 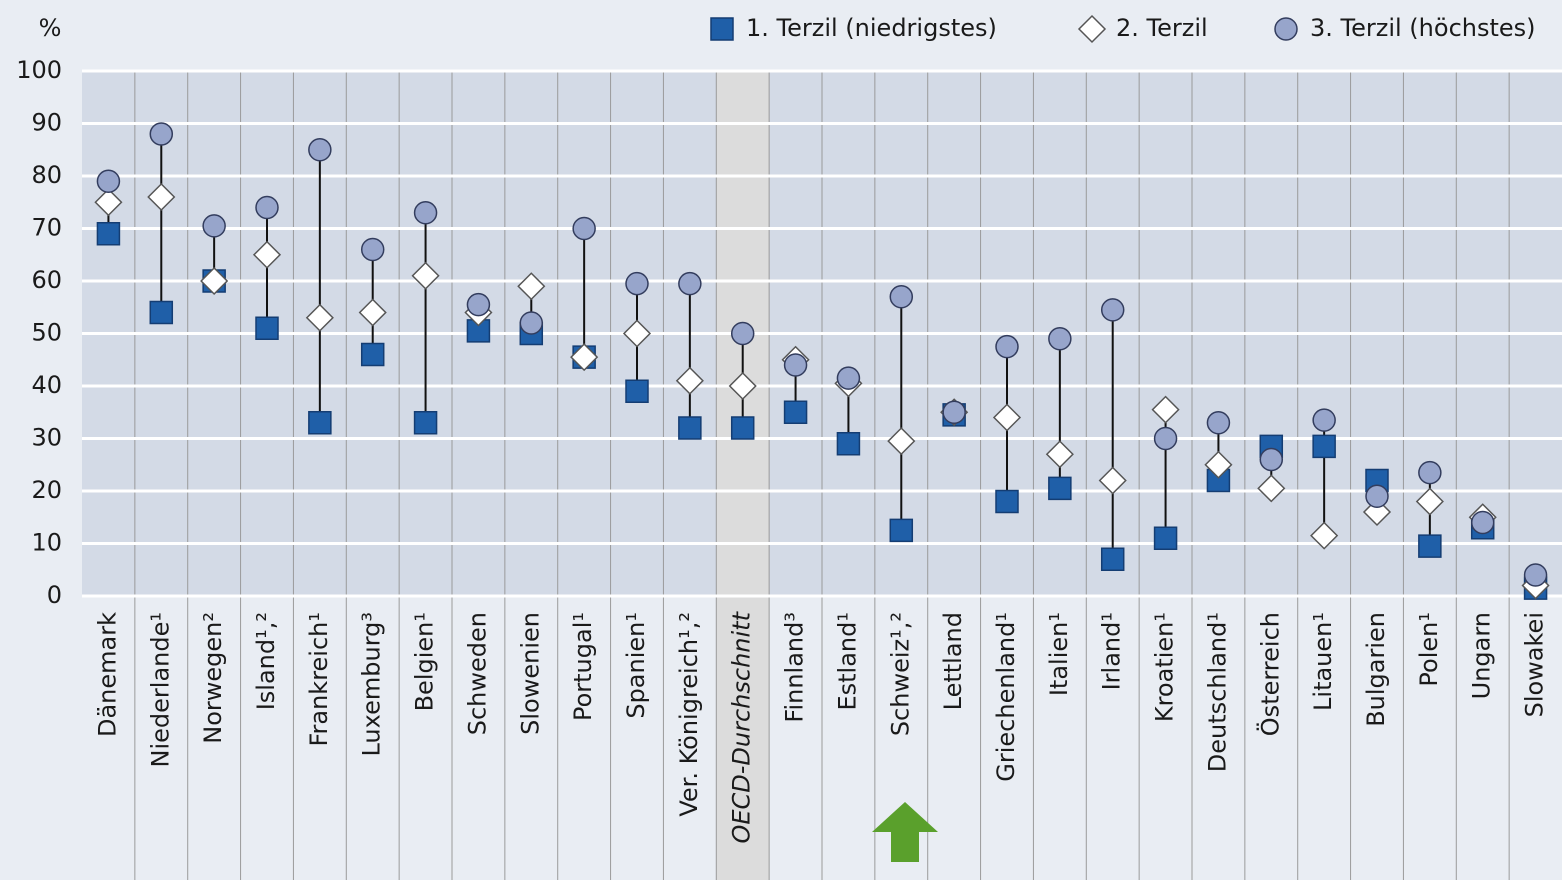 I want to click on x-tick-label: OECD-Durchschnitt, so click(x=742, y=726).